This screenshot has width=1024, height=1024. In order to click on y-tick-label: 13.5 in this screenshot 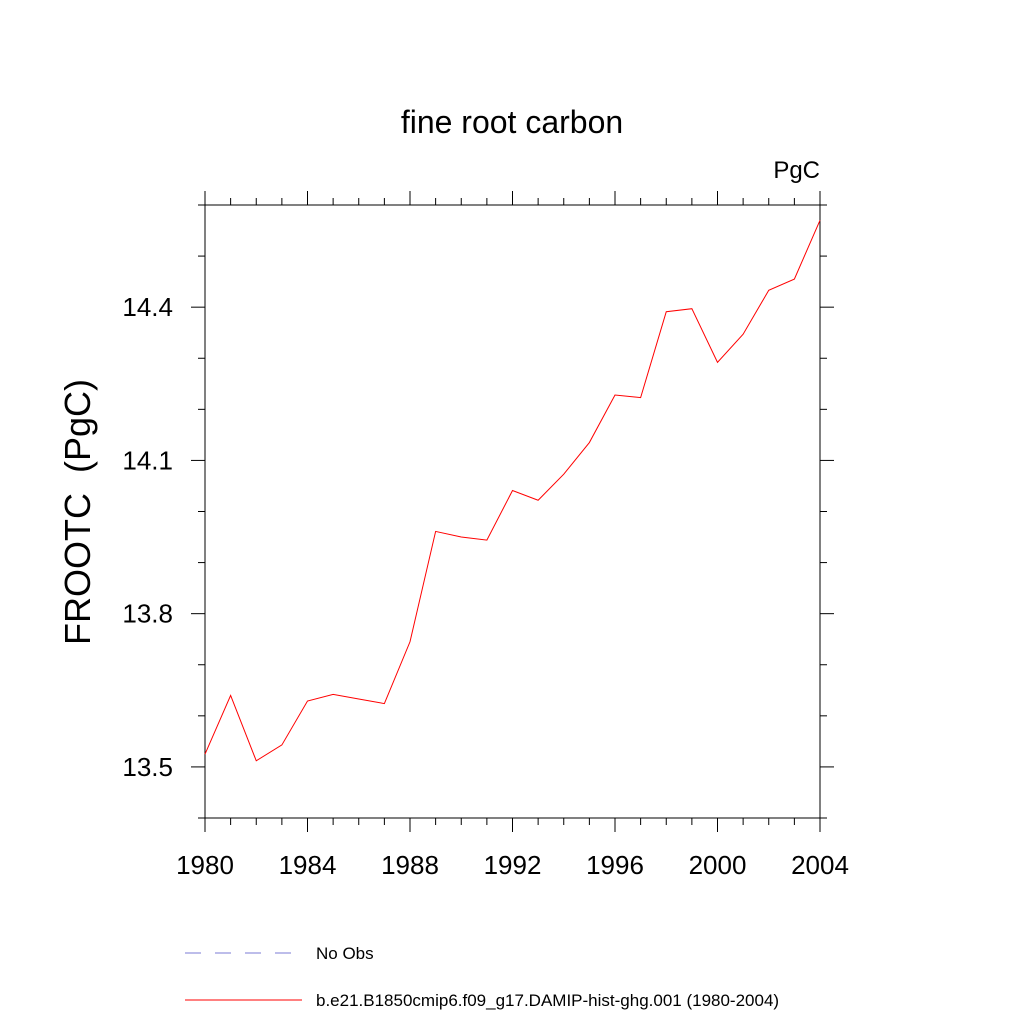, I will do `click(147, 767)`.